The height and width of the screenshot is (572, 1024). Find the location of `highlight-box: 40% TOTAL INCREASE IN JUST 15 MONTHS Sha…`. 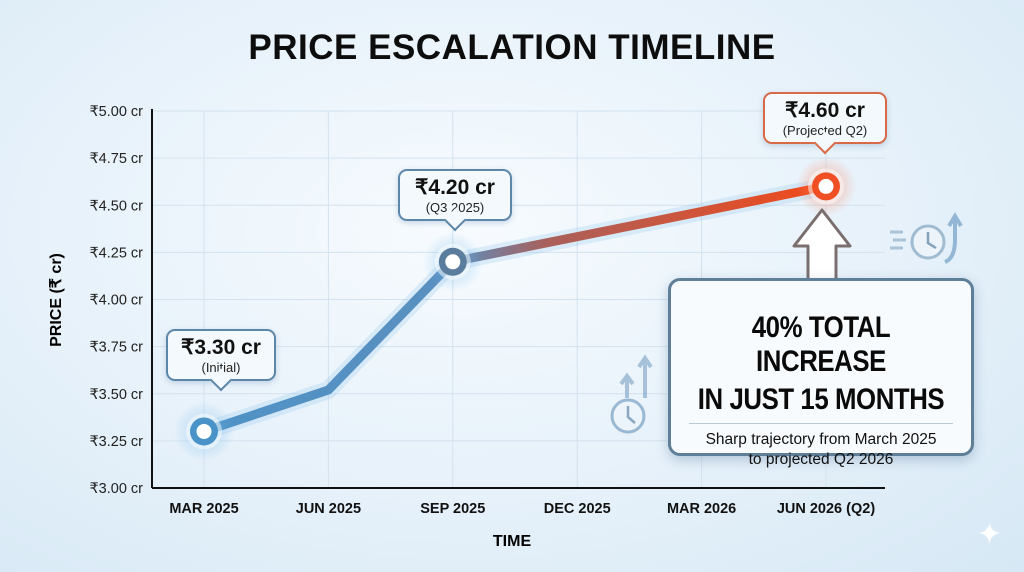

highlight-box: 40% TOTAL INCREASE IN JUST 15 MONTHS Sha… is located at coordinates (821, 373).